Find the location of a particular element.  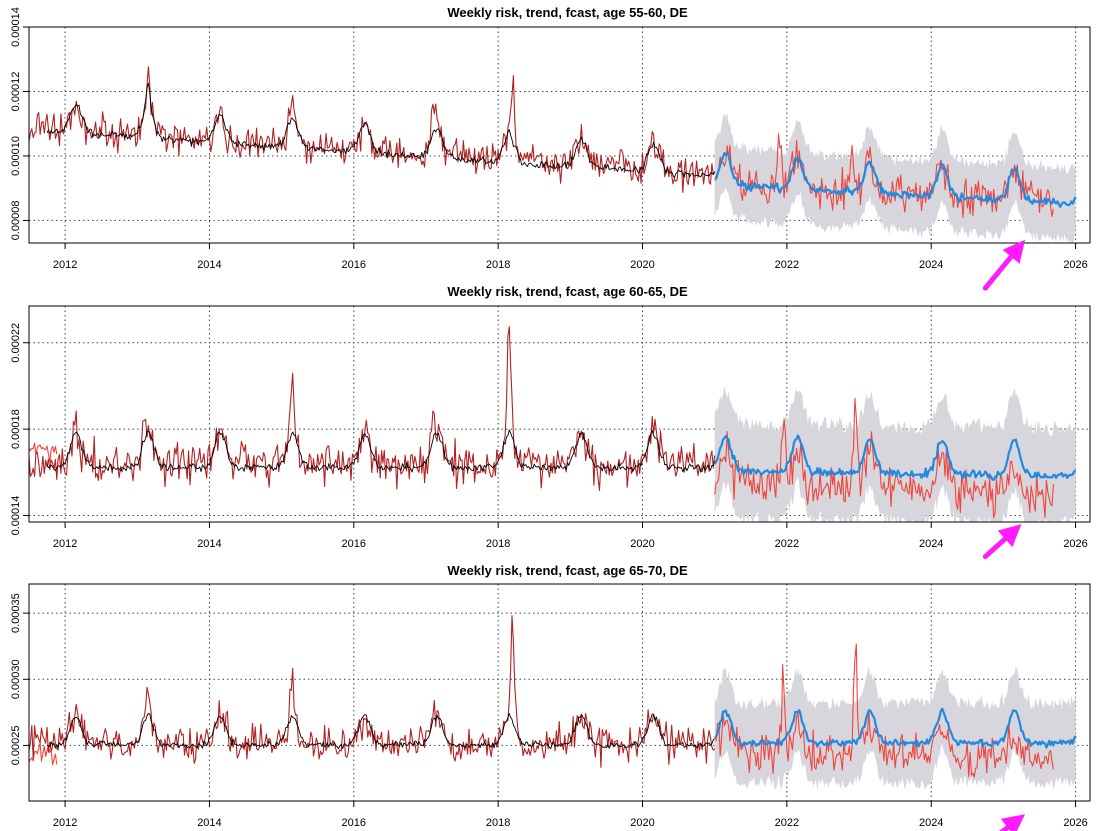

y-tick-label: 0.00010 is located at coordinates (16, 156).